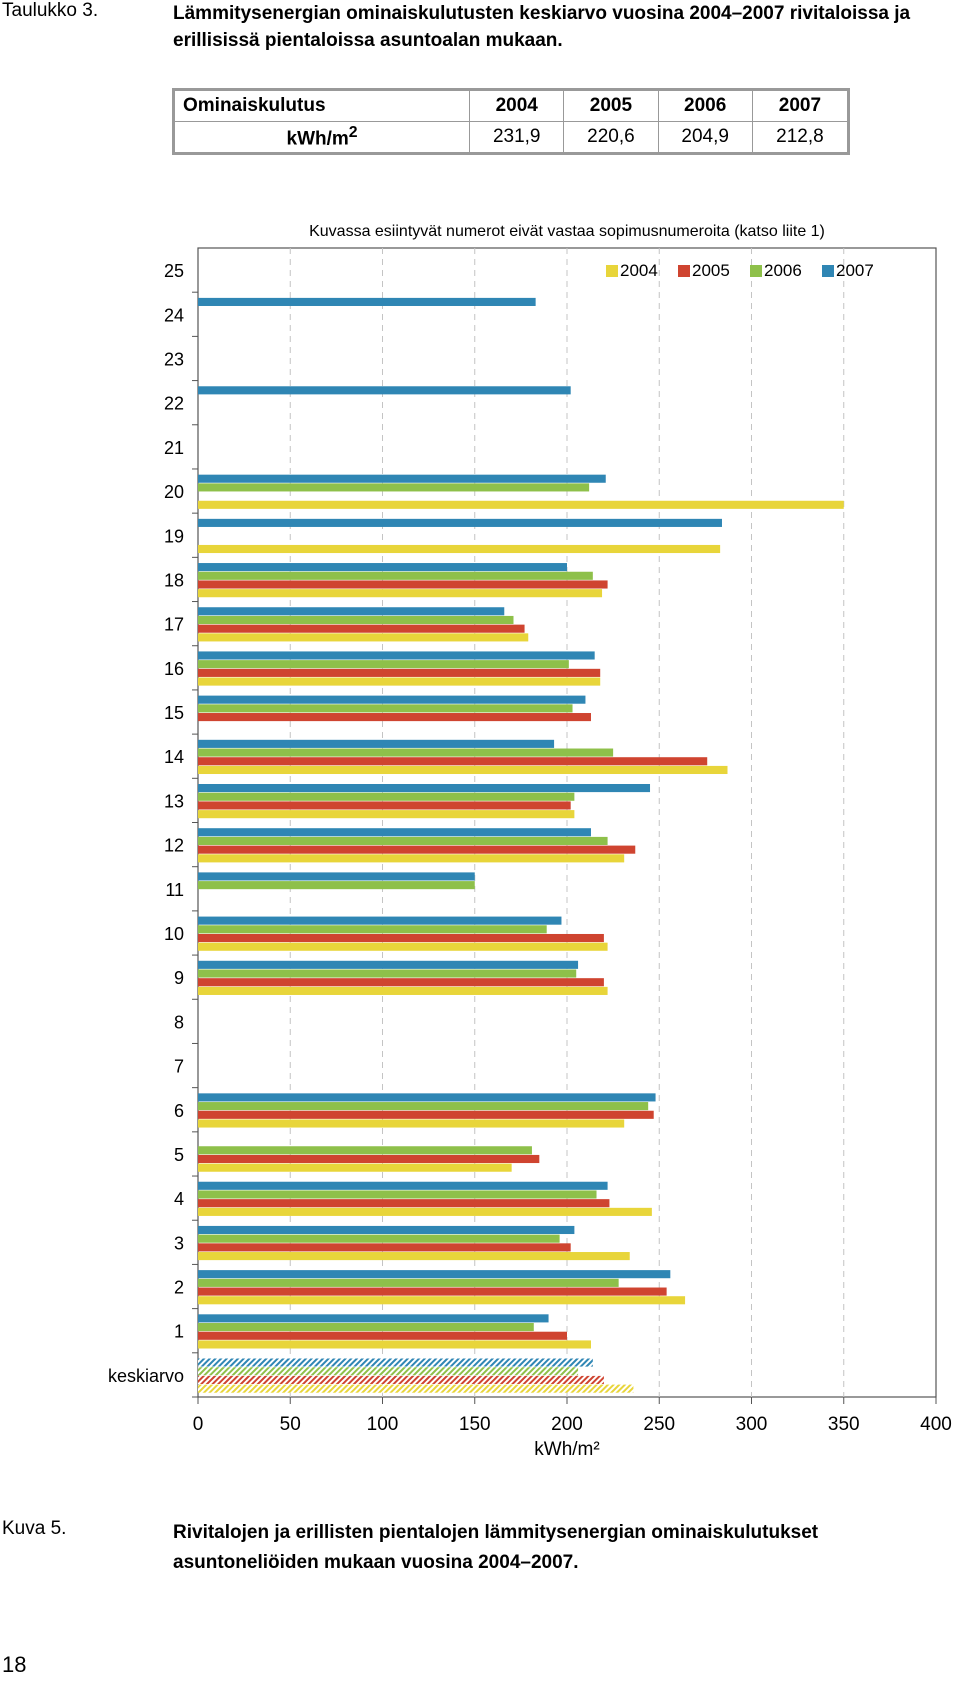 Image resolution: width=960 pixels, height=1686 pixels. What do you see at coordinates (800, 105) in the screenshot?
I see `summary-header-cell: 2007` at bounding box center [800, 105].